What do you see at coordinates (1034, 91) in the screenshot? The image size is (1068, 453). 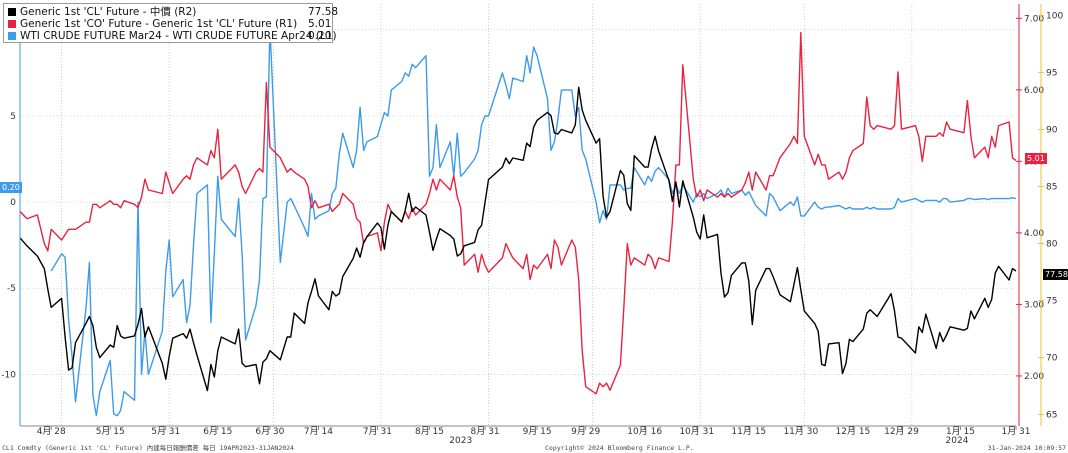 I see `r1-axis-tick-label: 6.00` at bounding box center [1034, 91].